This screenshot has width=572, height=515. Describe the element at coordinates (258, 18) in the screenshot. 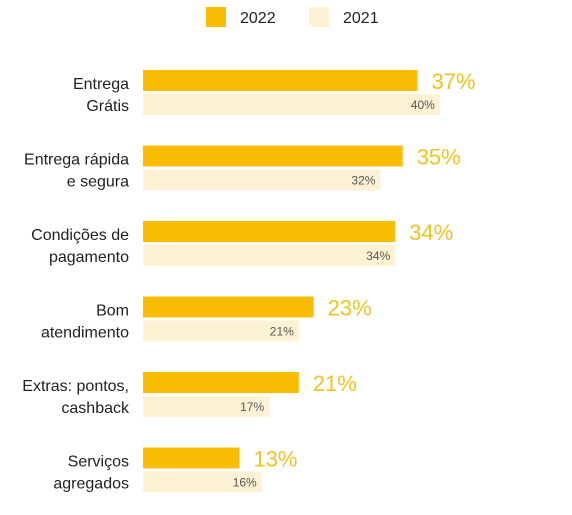

I see `legend-label-2022: 2022` at that location.